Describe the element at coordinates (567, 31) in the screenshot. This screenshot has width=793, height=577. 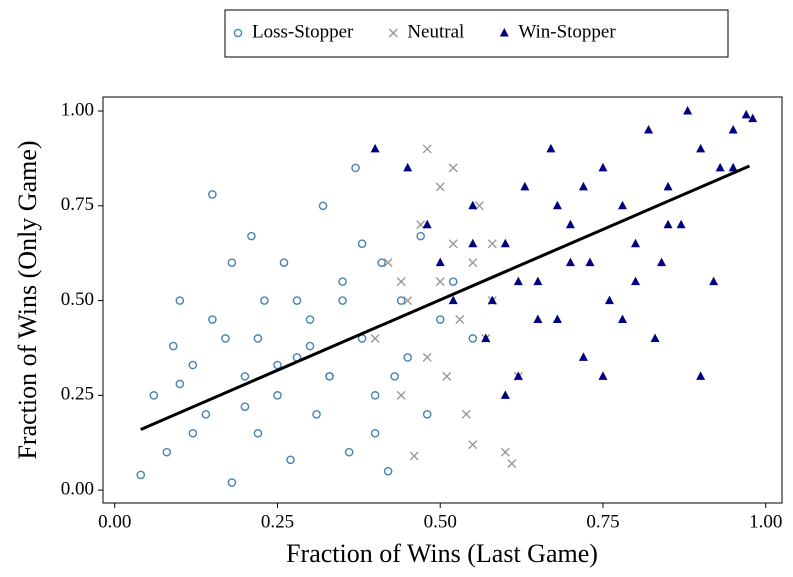
I see `legend-label: Win-Stopper` at that location.